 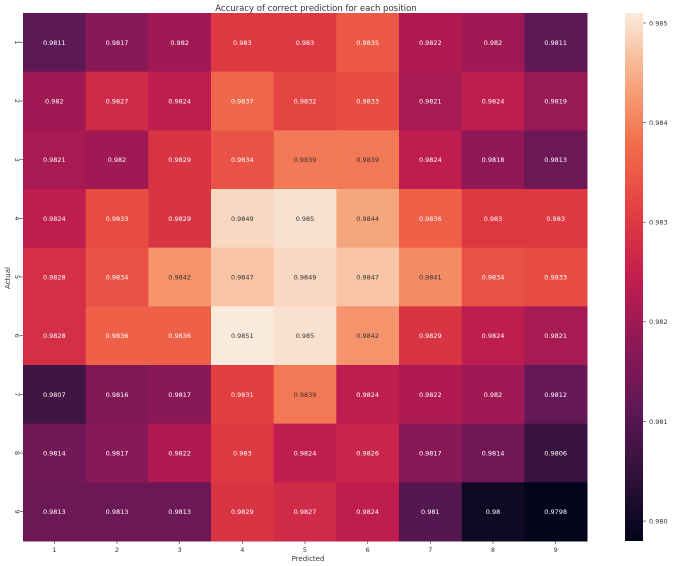 I want to click on cell-value-label: 0.9847, so click(x=367, y=278).